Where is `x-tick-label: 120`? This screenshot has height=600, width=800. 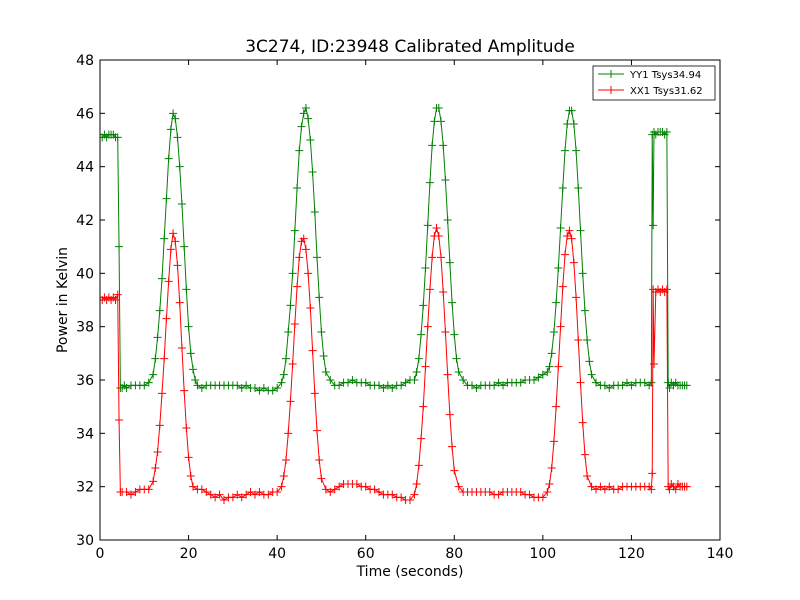 x-tick-label: 120 is located at coordinates (631, 554).